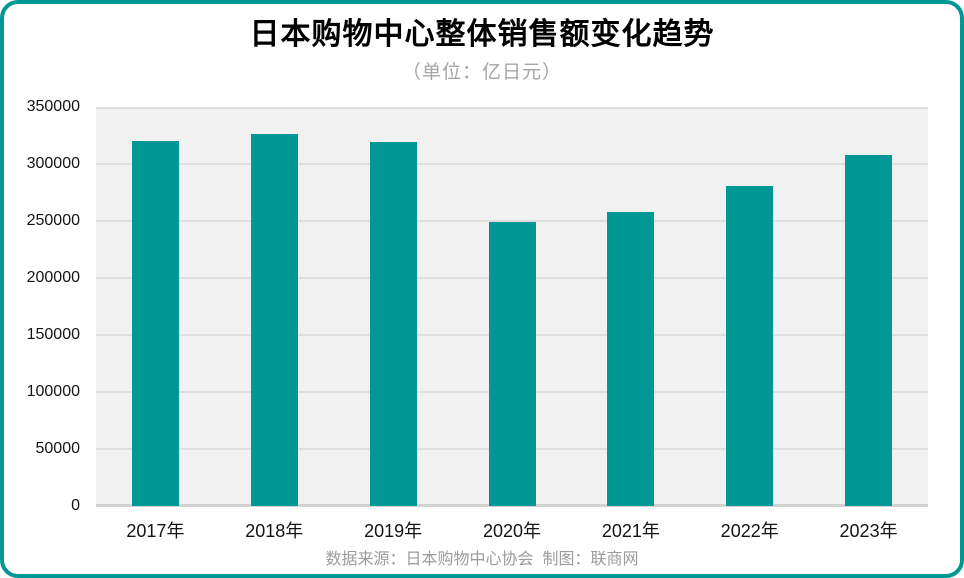 This screenshot has width=964, height=578. Describe the element at coordinates (750, 345) in the screenshot. I see `bar-2022` at that location.